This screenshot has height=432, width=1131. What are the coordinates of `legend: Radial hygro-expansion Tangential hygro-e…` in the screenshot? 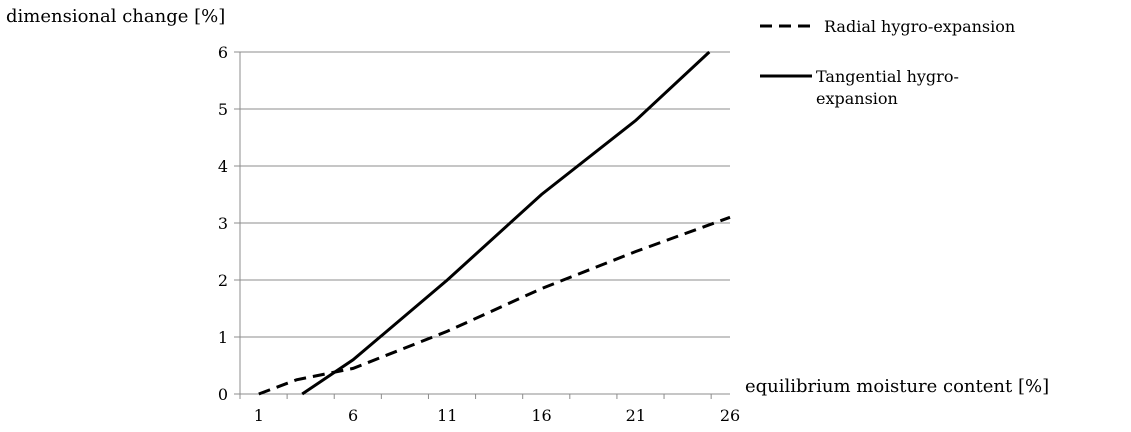 It's located at (887, 62).